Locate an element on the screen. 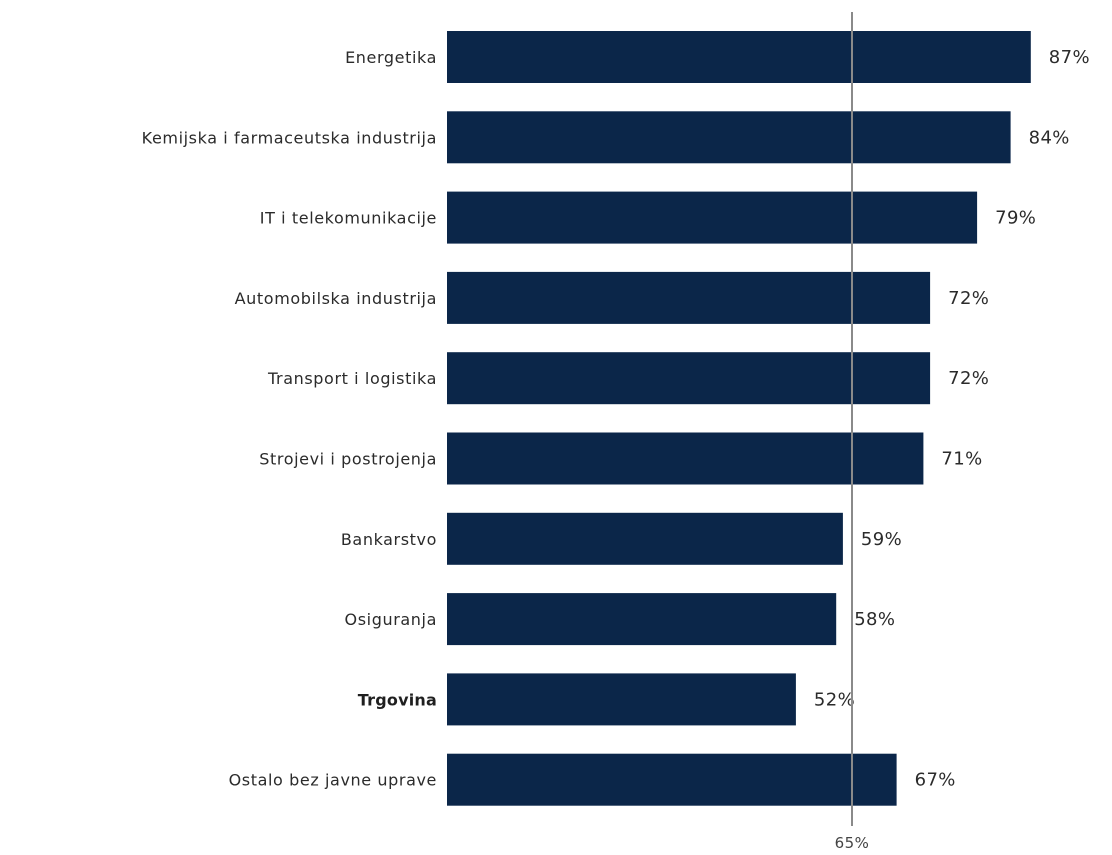 This screenshot has height=855, width=1112. category-label: Strojevi i postrojenja is located at coordinates (348, 459).